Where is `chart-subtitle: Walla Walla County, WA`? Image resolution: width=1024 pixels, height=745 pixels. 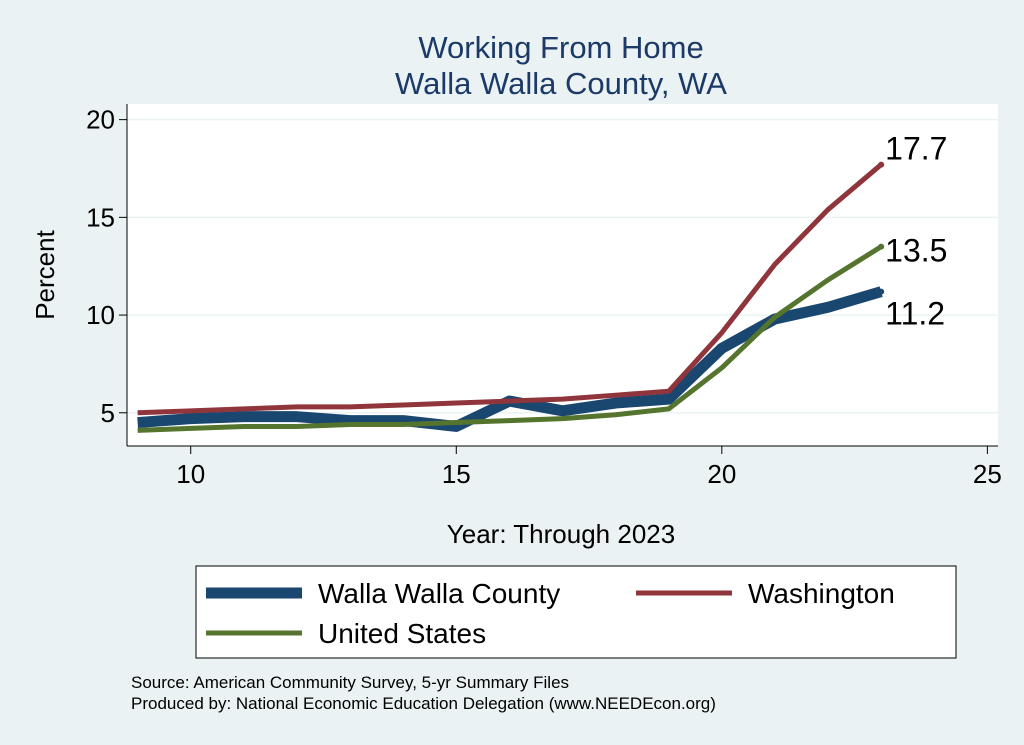 chart-subtitle: Walla Walla County, WA is located at coordinates (561, 83).